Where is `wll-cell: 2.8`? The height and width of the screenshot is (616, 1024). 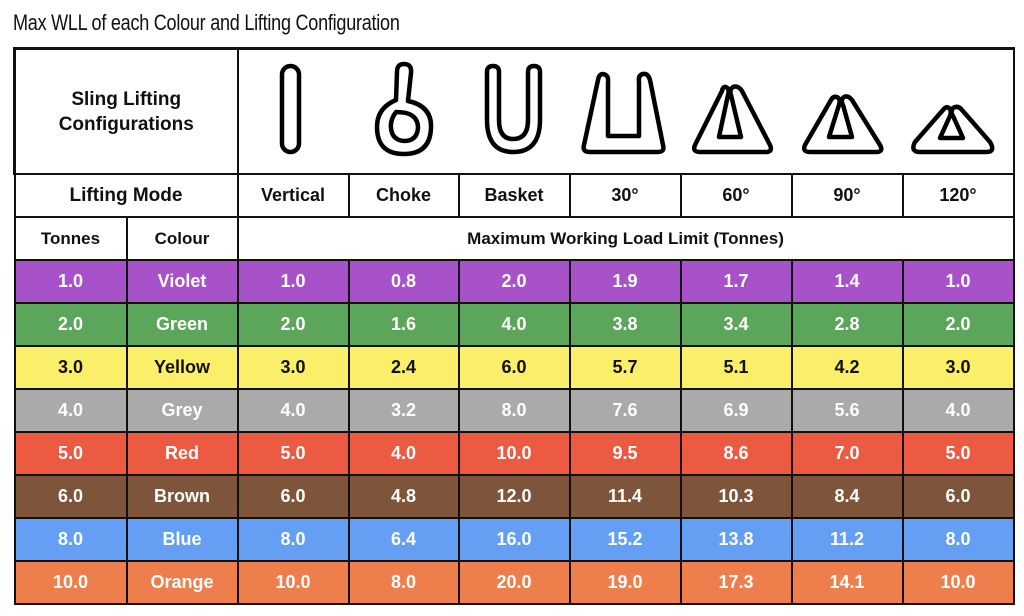
wll-cell: 2.8 is located at coordinates (847, 324).